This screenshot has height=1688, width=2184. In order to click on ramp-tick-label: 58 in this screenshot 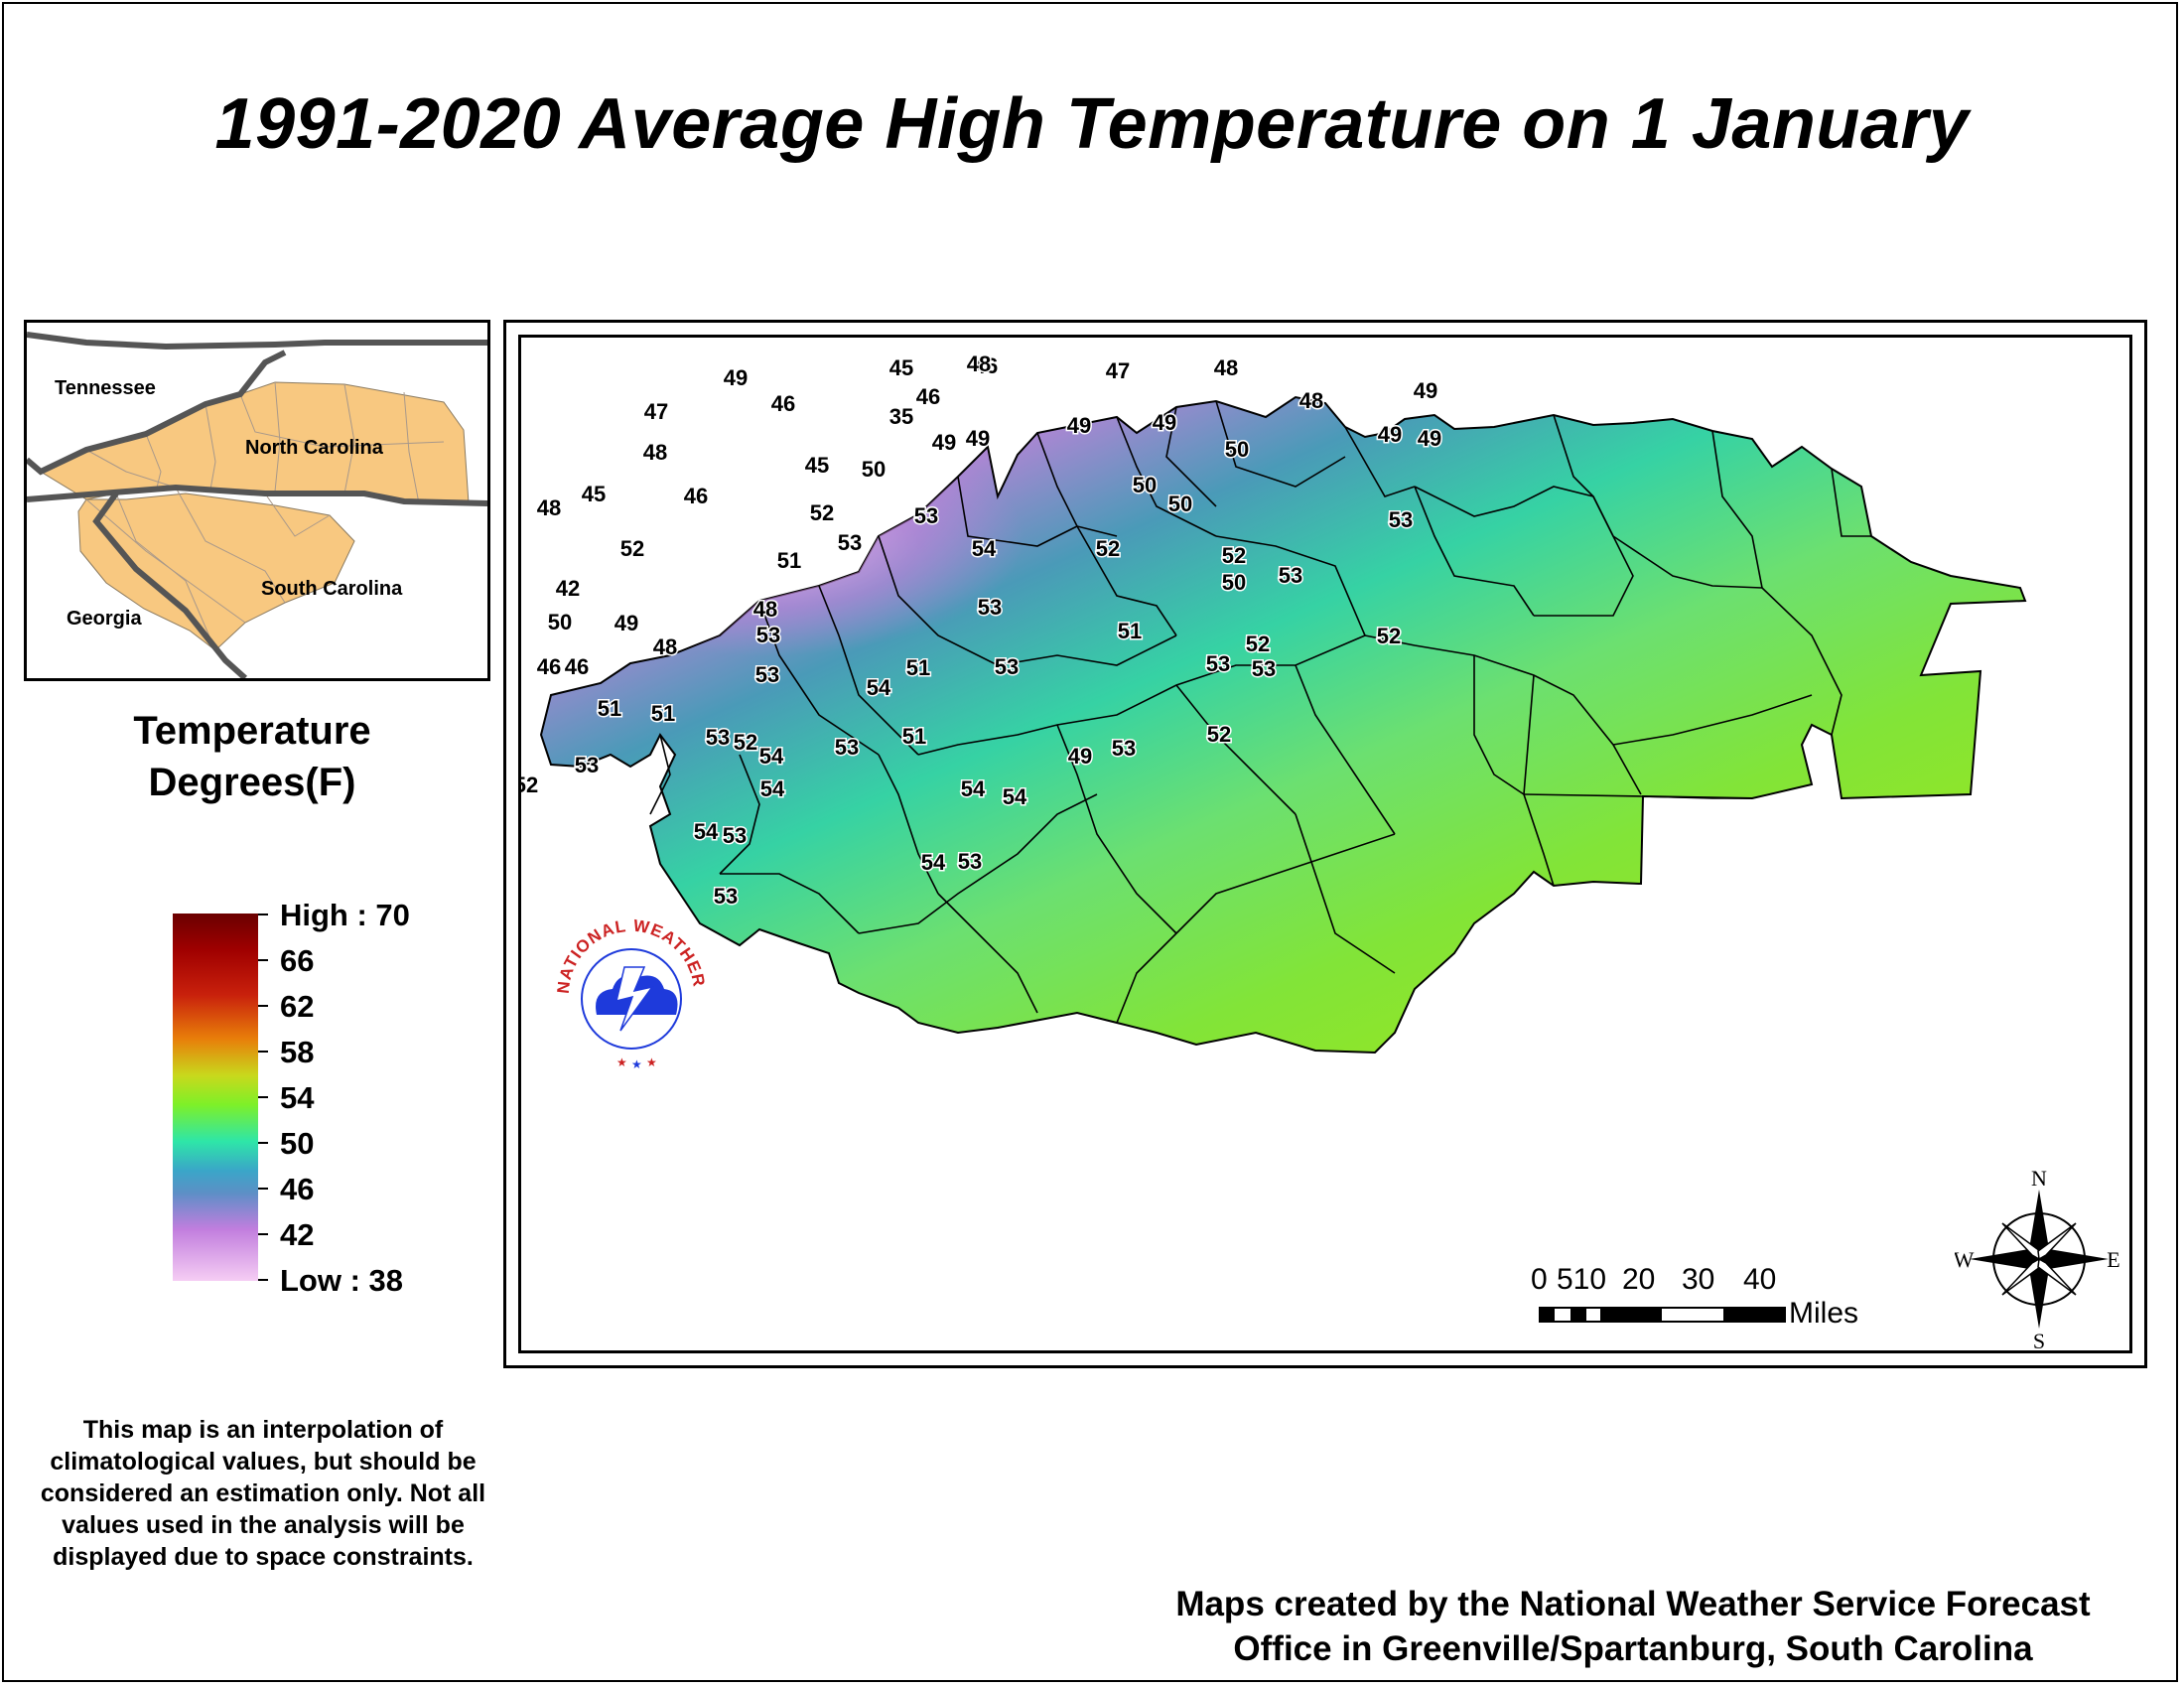, I will do `click(297, 1052)`.